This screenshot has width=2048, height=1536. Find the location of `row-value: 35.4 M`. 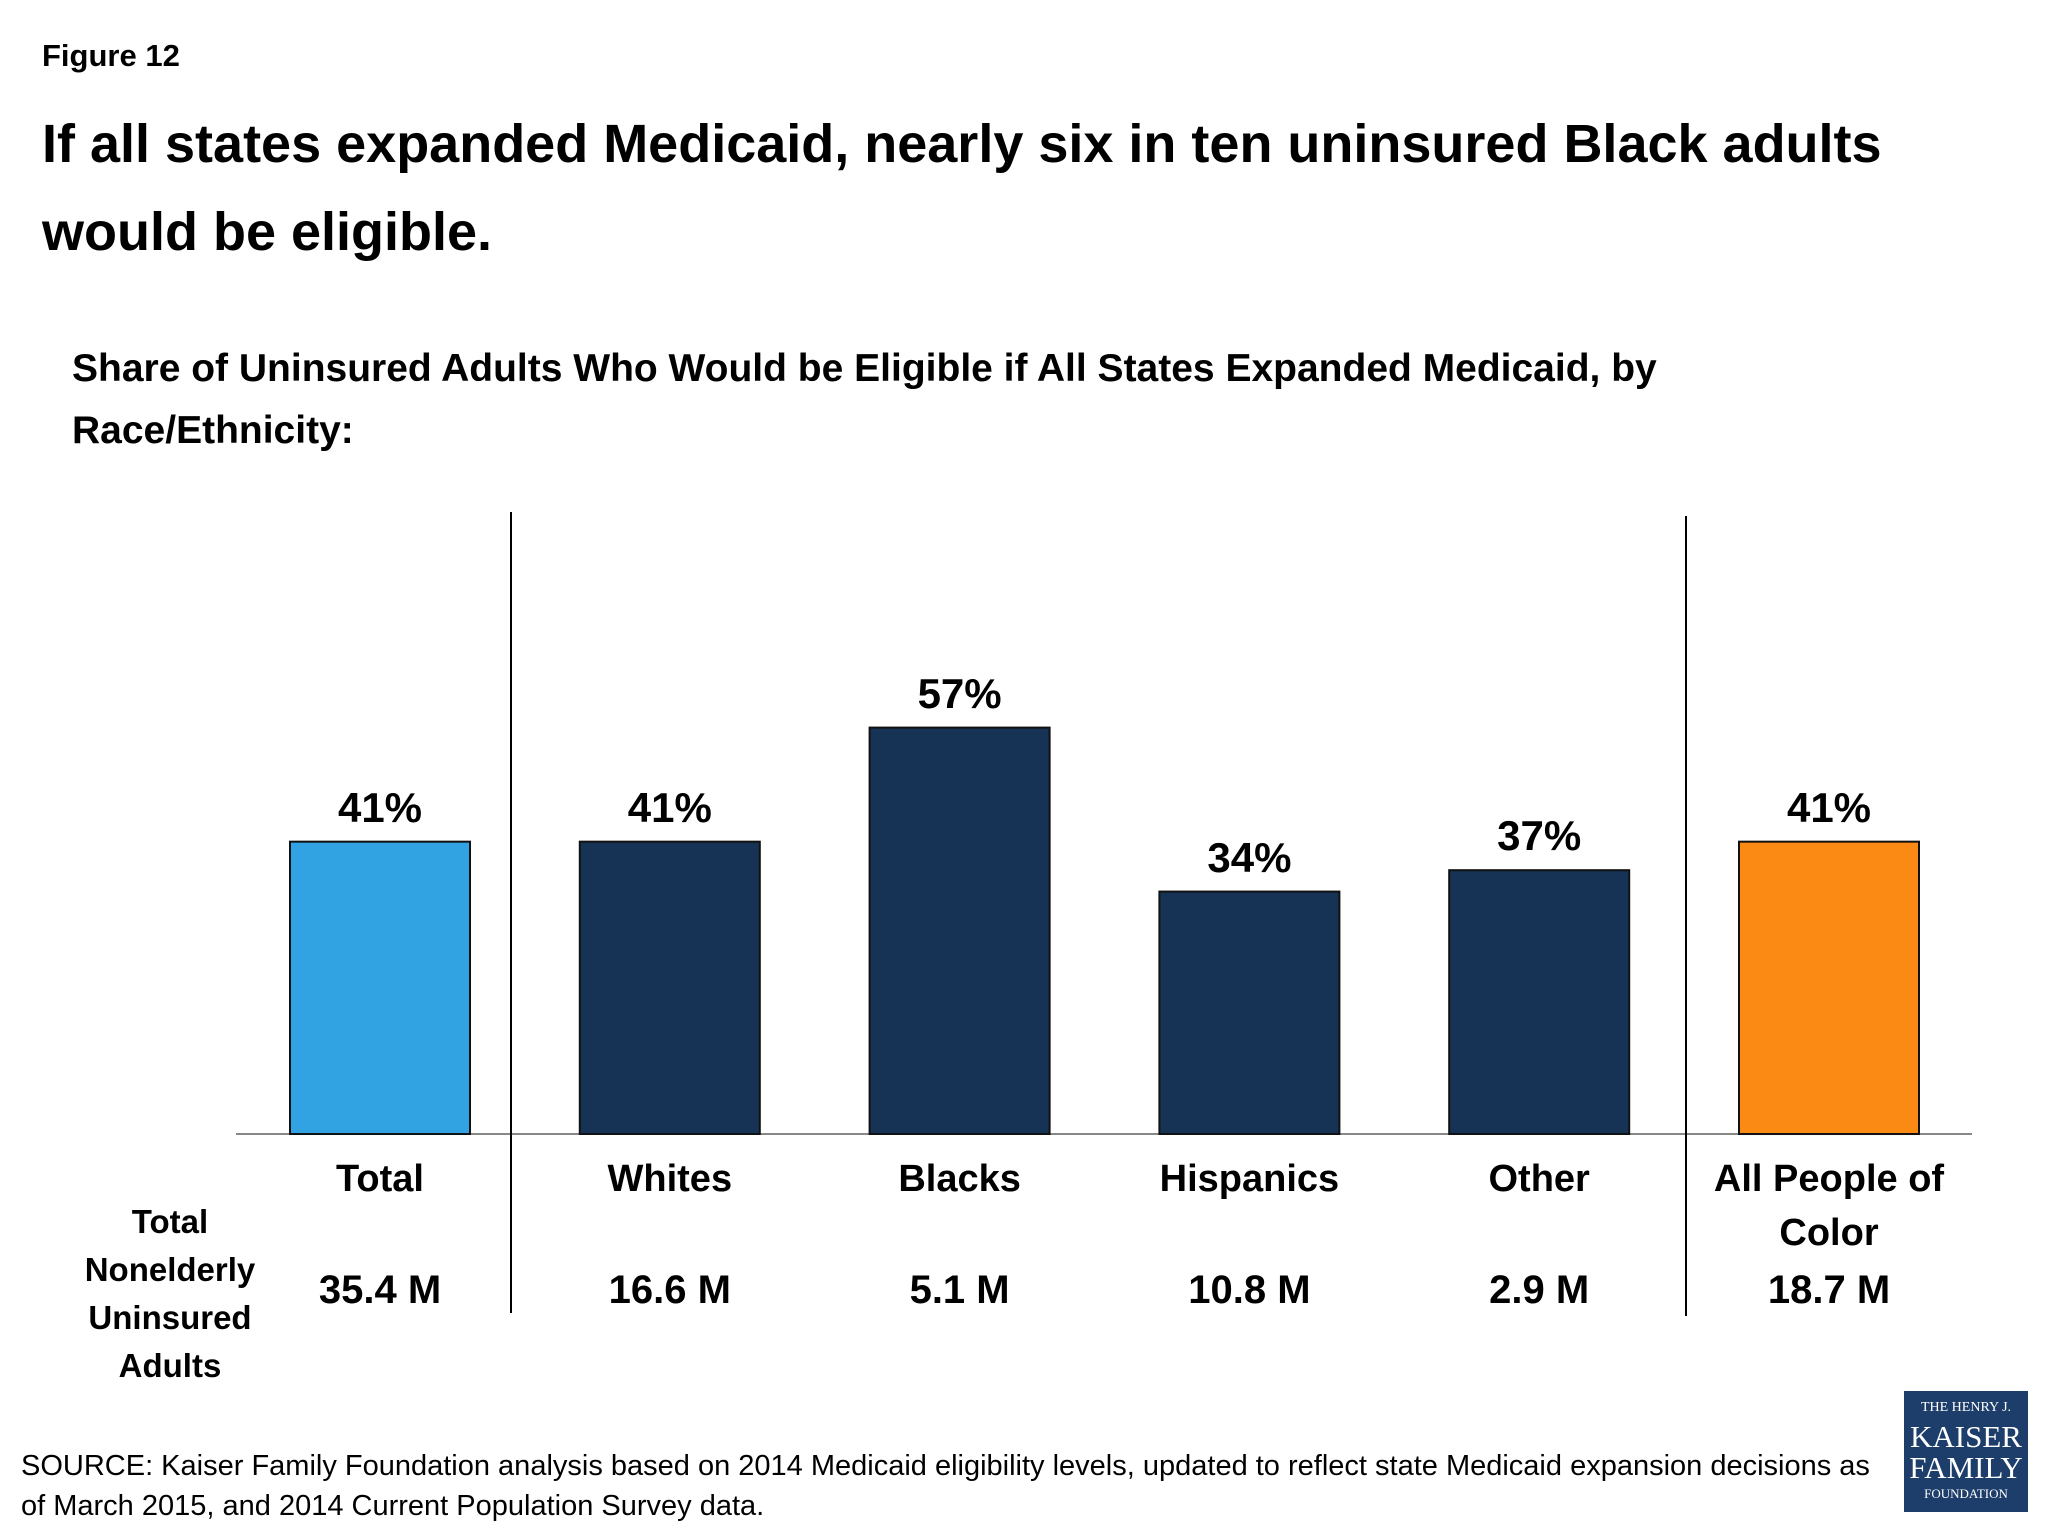

row-value: 35.4 M is located at coordinates (380, 1290).